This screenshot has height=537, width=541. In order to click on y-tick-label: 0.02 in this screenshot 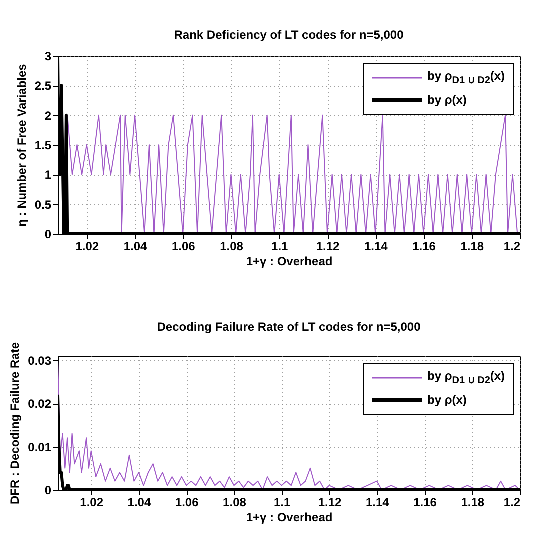, I will do `click(40, 404)`.